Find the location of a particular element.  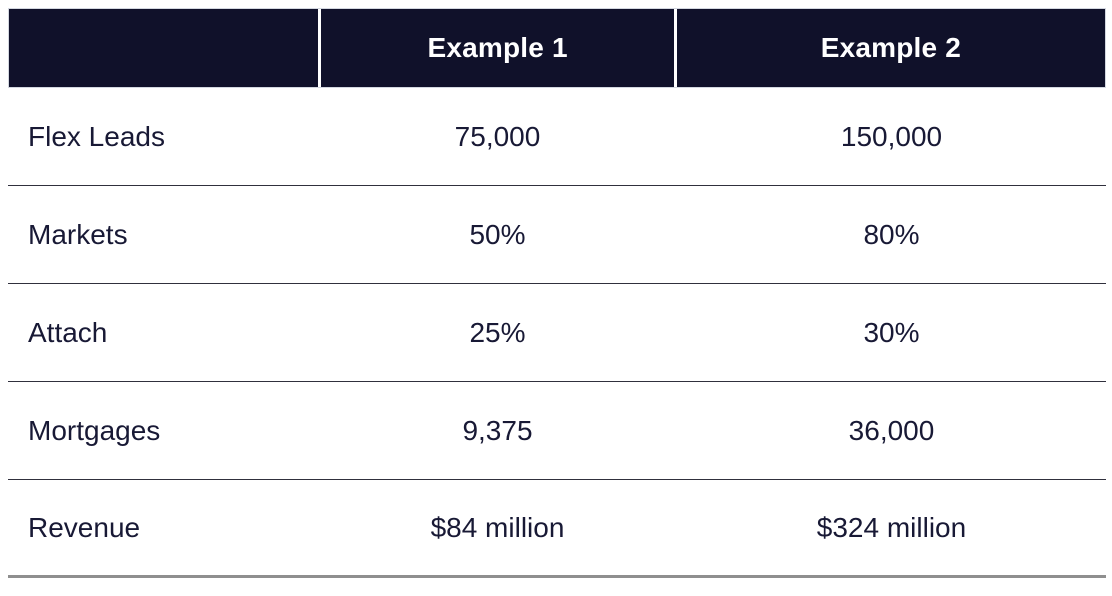

table-cell: 36,000 is located at coordinates (891, 430).